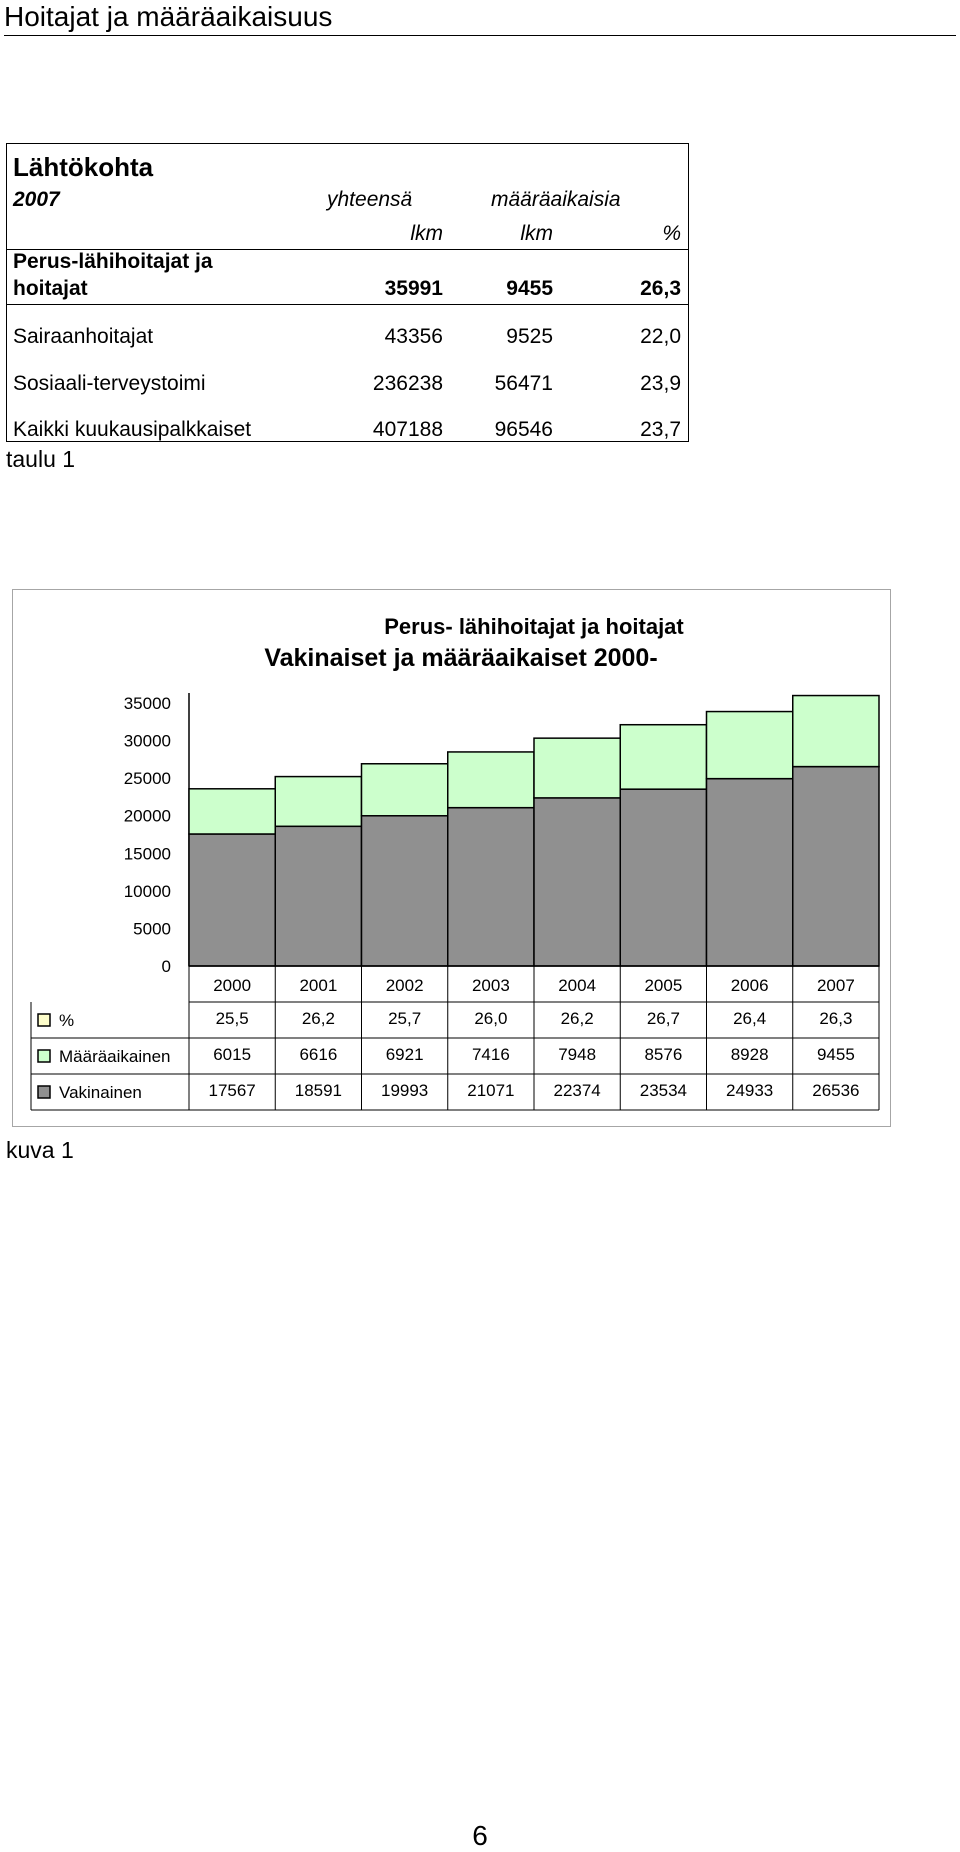  Describe the element at coordinates (147, 703) in the screenshot. I see `y-tick-label: 35000` at that location.